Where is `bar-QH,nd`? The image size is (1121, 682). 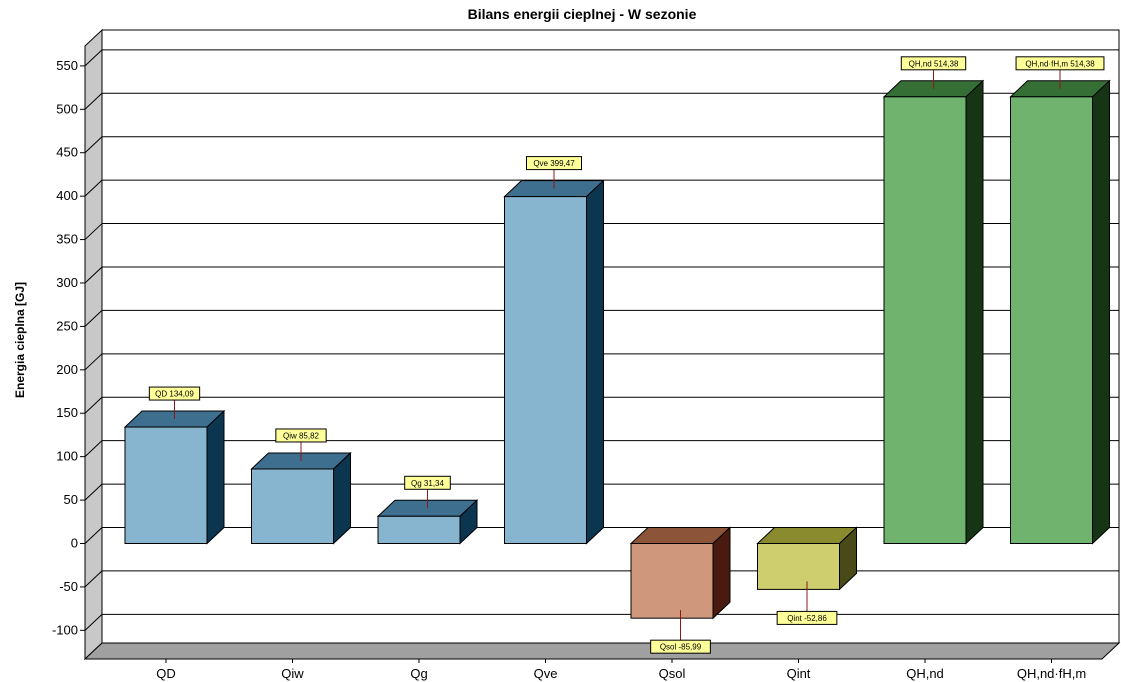 bar-QH,nd is located at coordinates (933, 312).